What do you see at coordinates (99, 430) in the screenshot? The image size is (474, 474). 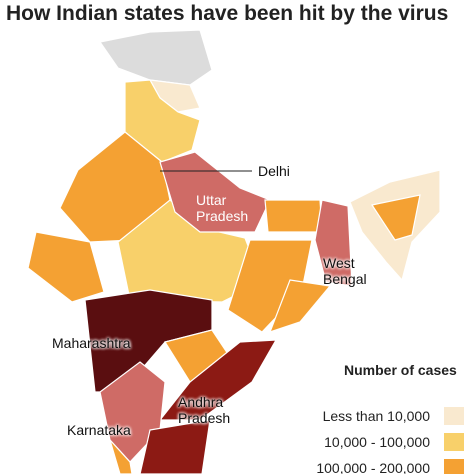 I see `state-label: Karnataka` at bounding box center [99, 430].